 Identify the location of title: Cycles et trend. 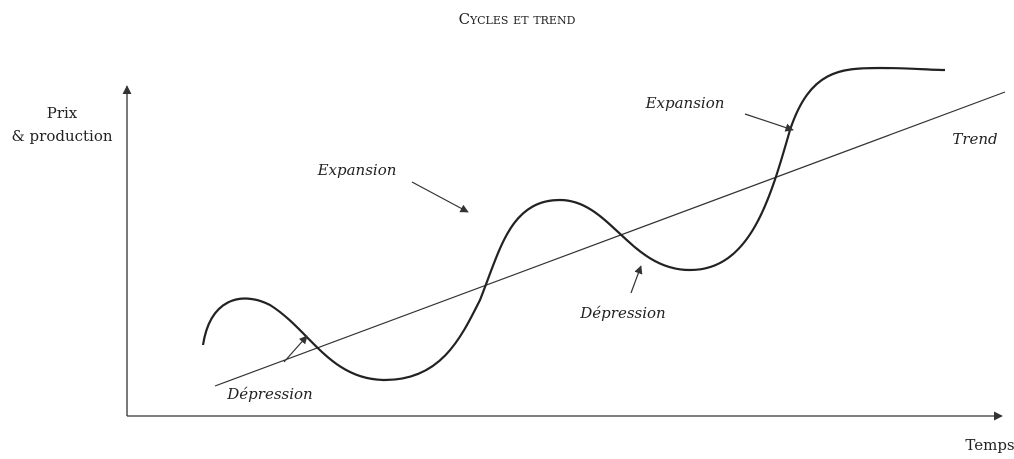
(517, 19).